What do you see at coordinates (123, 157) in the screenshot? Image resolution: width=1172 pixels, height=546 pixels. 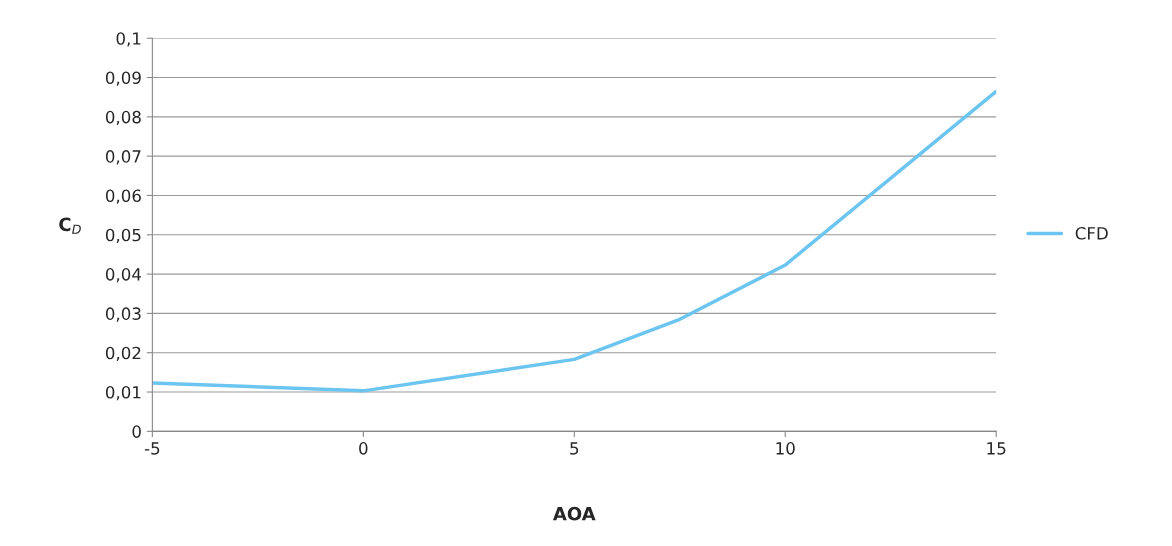 I see `y-tick-label: 0,07` at bounding box center [123, 157].